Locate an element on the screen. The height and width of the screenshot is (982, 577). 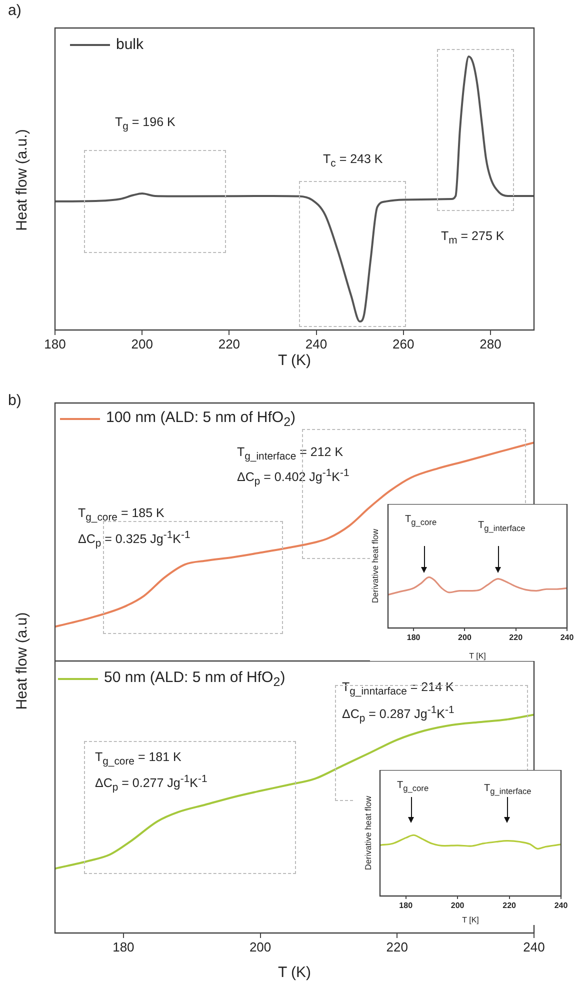
chart-title: a) is located at coordinates (15, 10).